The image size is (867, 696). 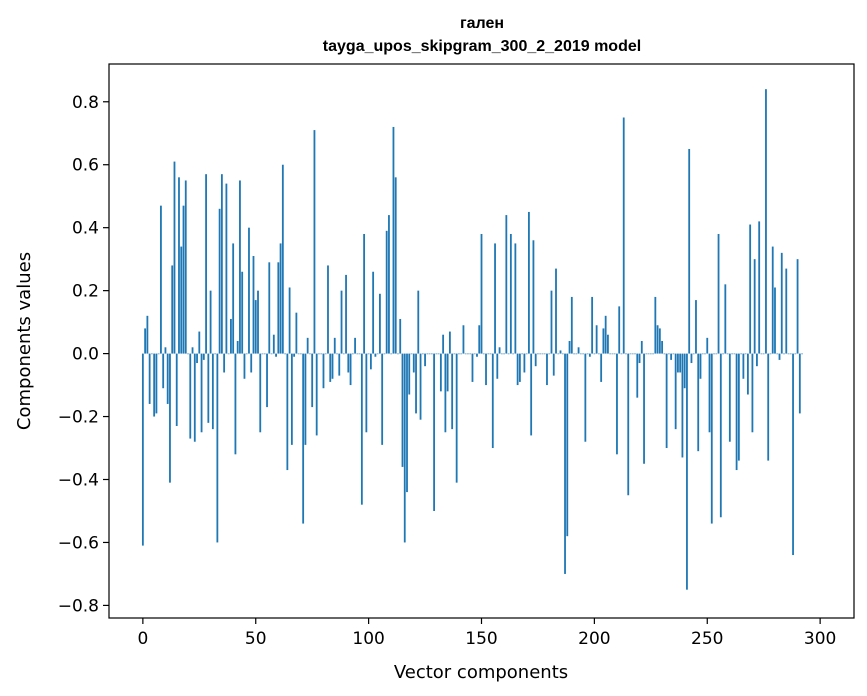 What do you see at coordinates (78, 481) in the screenshot?
I see `y-tick-label: −0.4` at bounding box center [78, 481].